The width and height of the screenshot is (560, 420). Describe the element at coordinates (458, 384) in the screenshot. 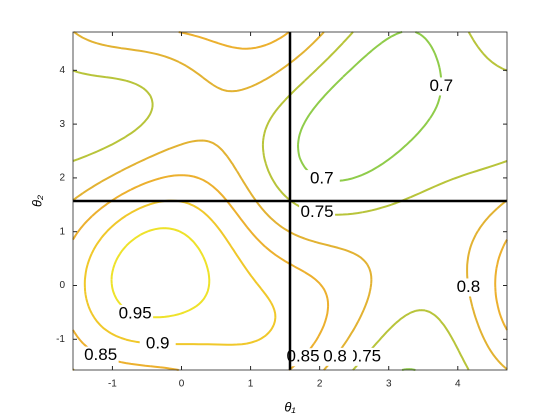

I see `x-tick-label: 4` at that location.